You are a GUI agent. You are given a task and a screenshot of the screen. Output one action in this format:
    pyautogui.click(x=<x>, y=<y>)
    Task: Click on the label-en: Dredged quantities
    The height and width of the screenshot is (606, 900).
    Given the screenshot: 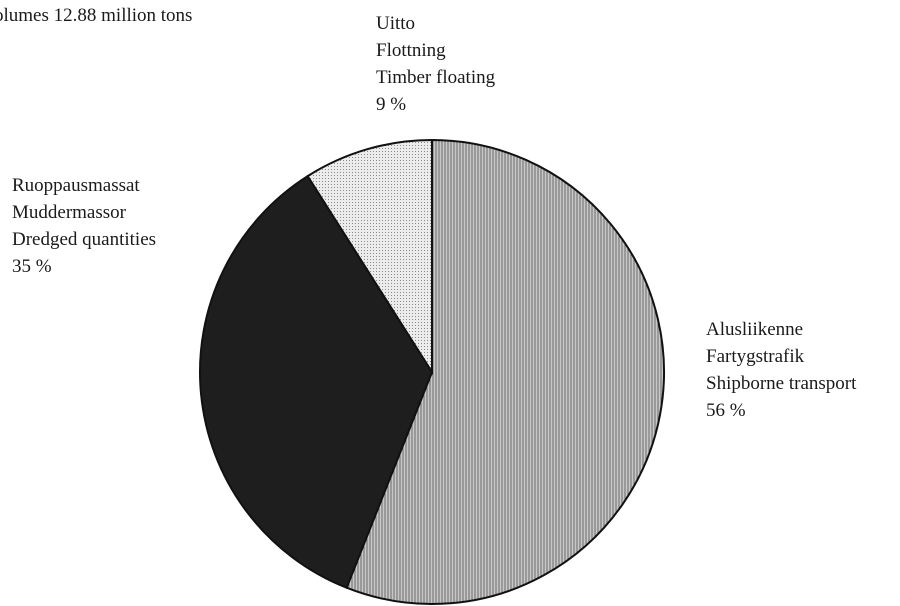 What is the action you would take?
    pyautogui.click(x=84, y=239)
    